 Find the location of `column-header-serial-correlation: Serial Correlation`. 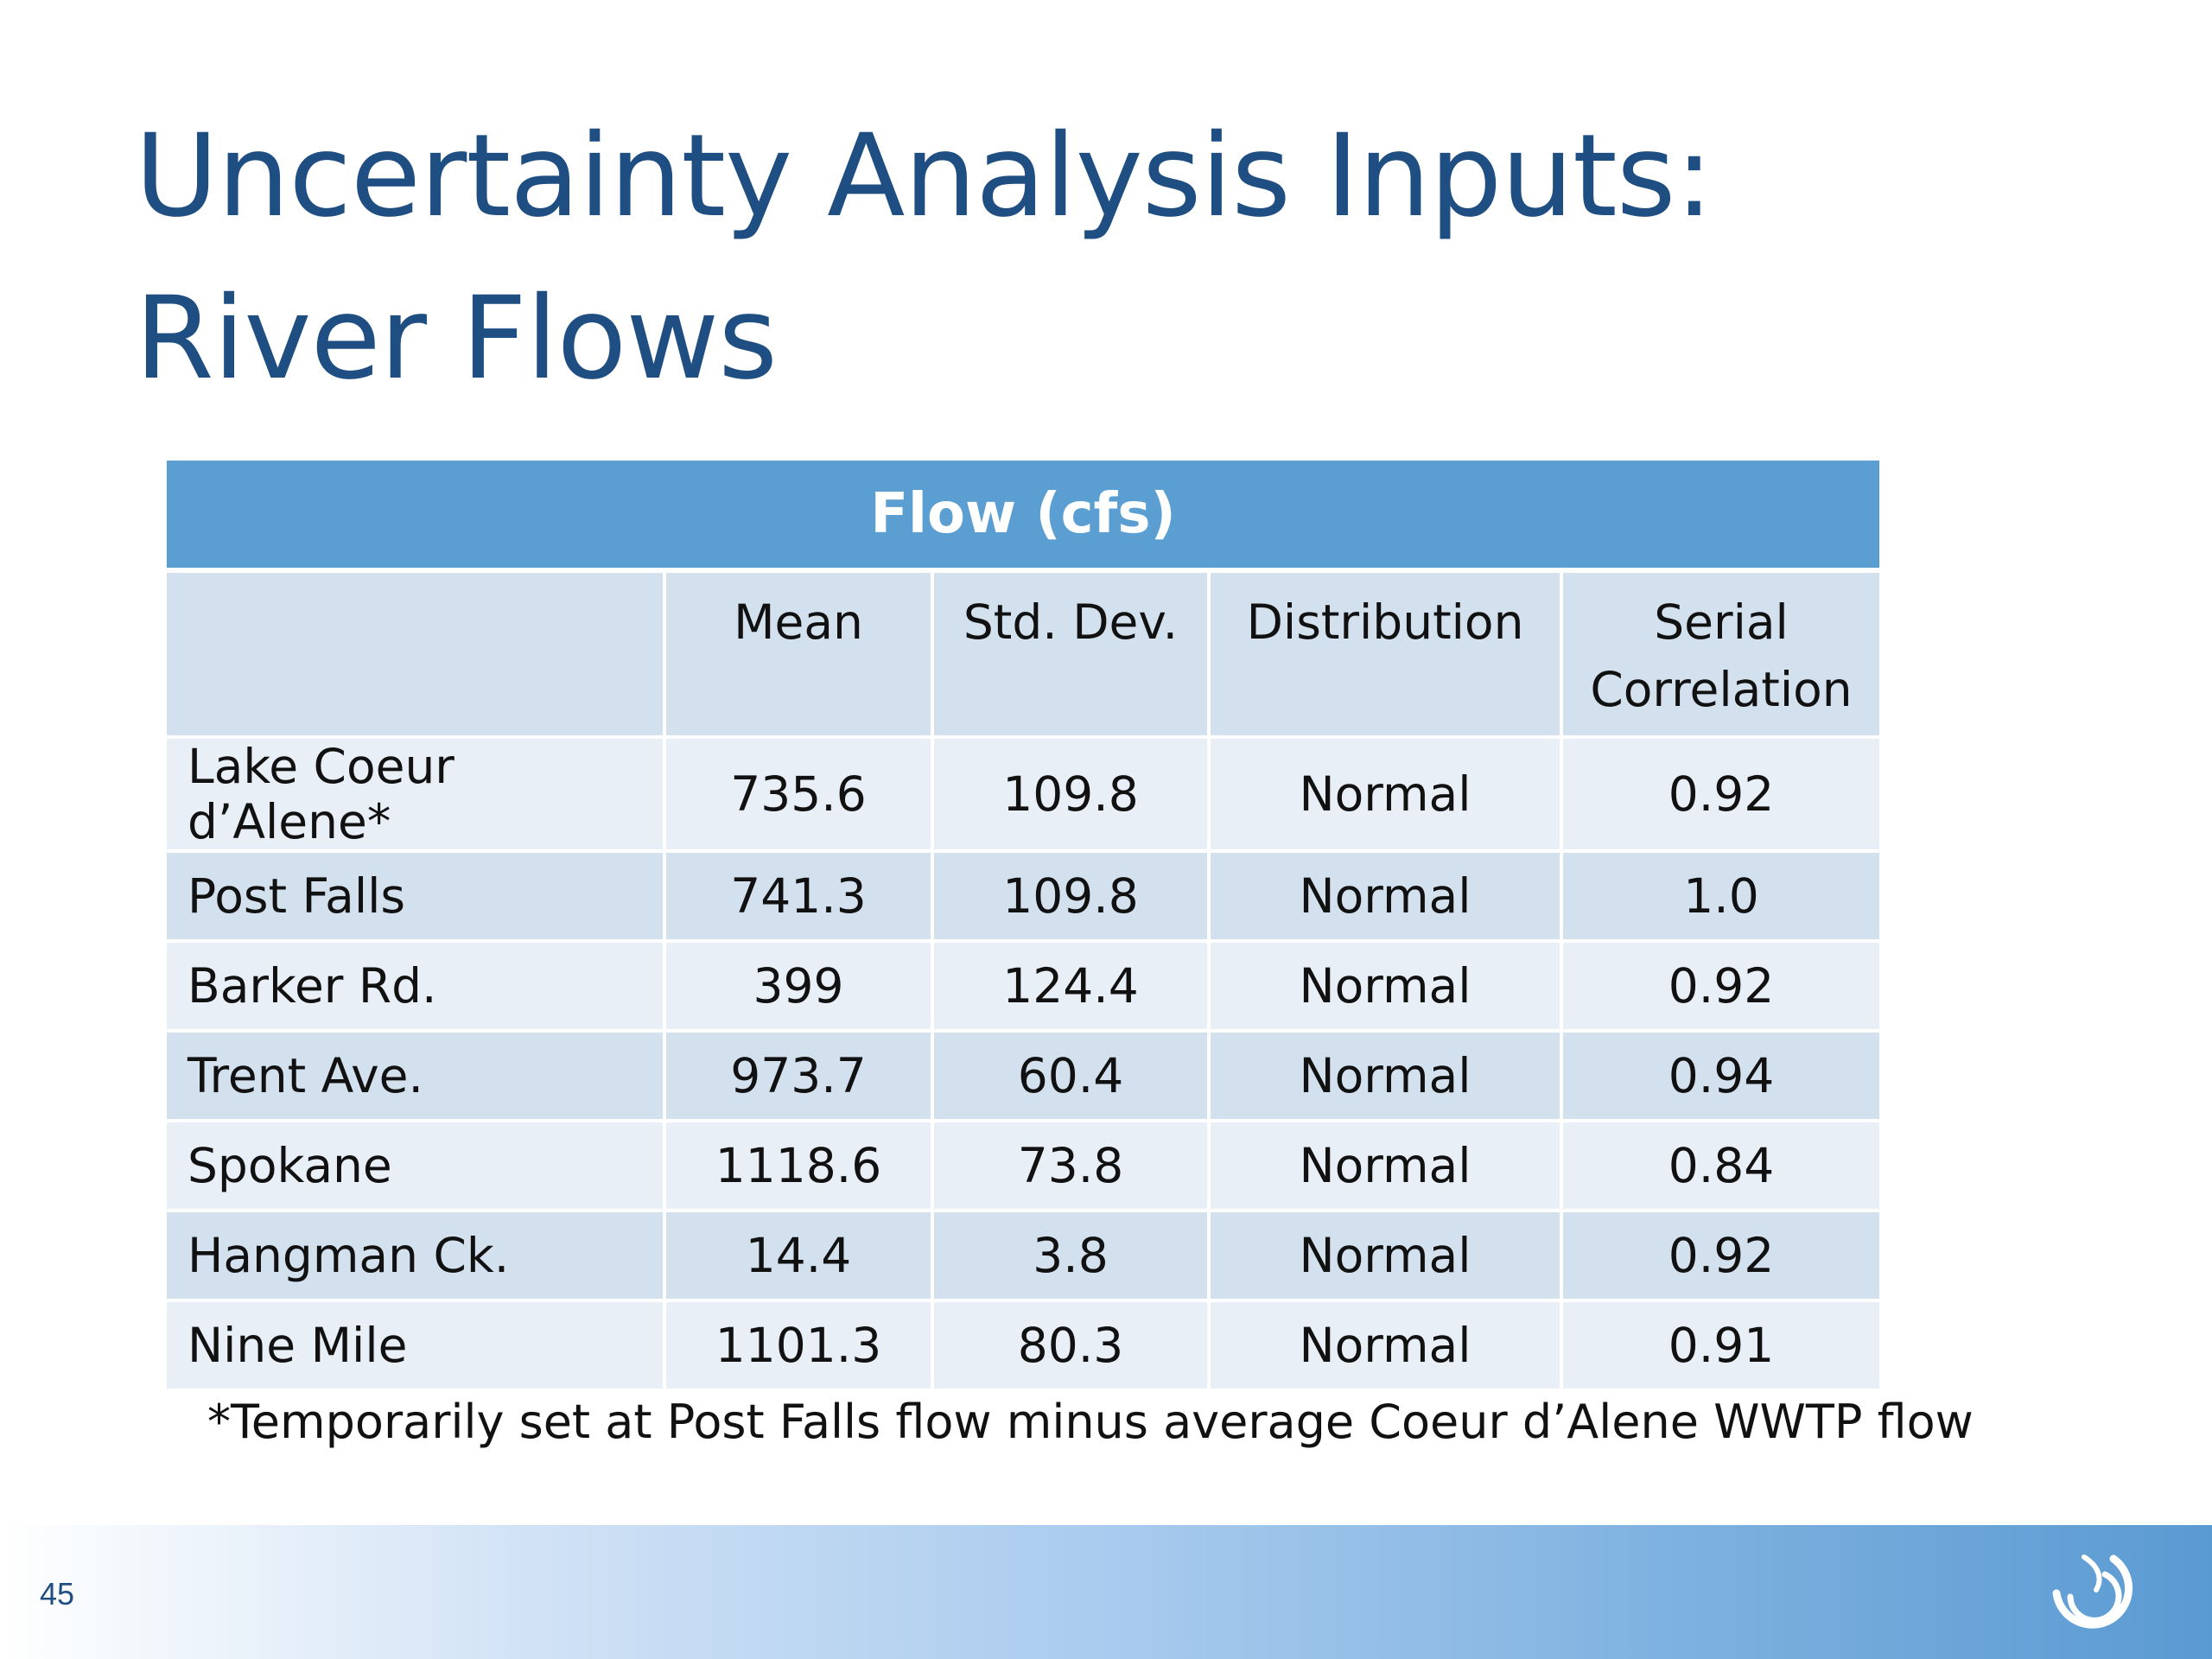

column-header-serial-correlation: Serial Correlation is located at coordinates (1721, 656).